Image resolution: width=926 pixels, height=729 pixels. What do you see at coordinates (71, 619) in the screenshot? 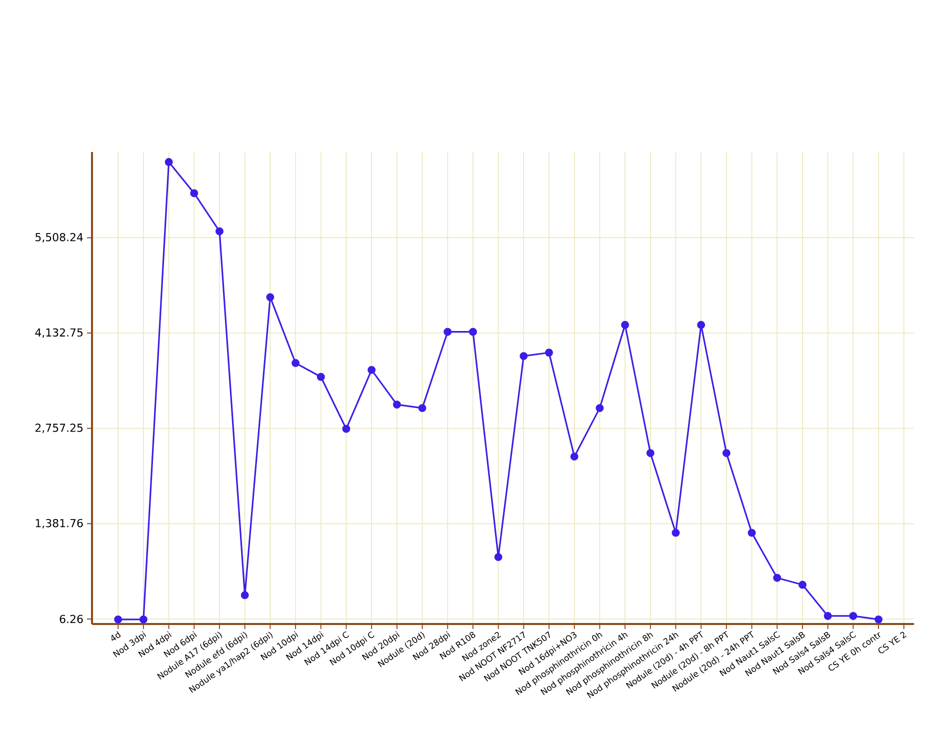
I see `y-tick-label: 6.26` at bounding box center [71, 619].